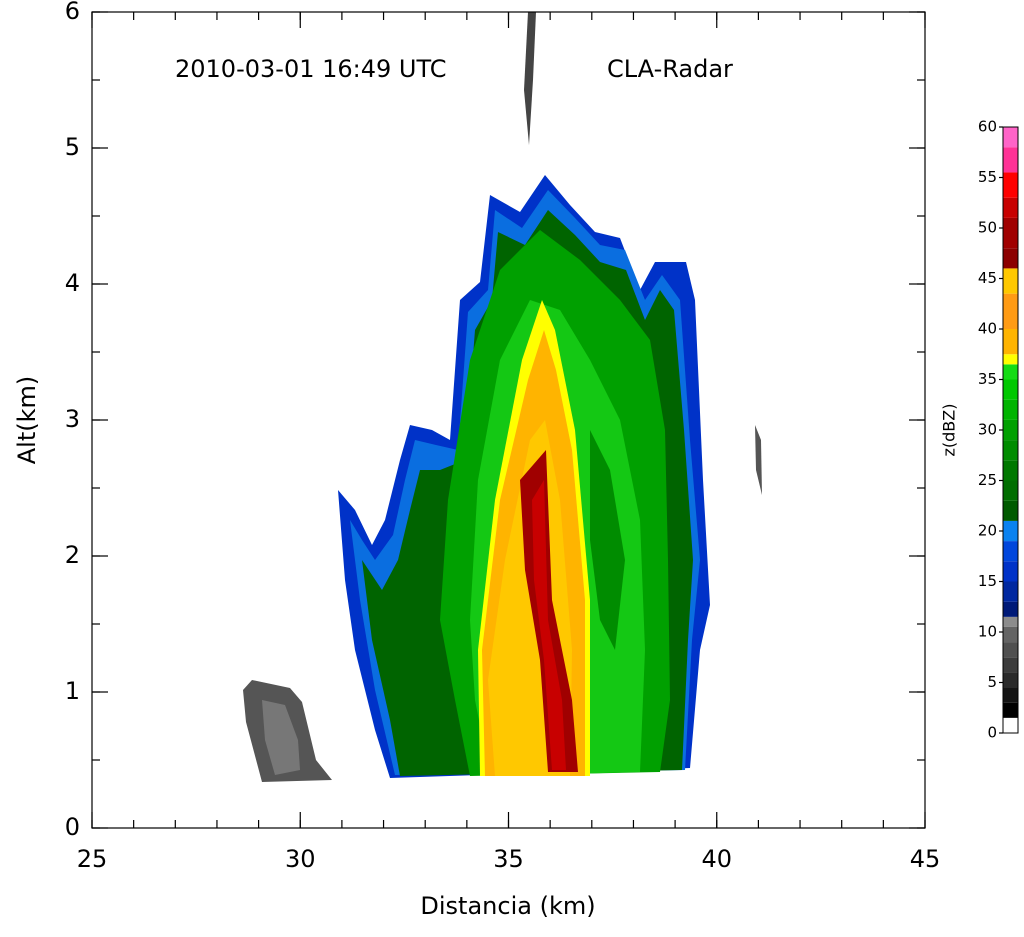 The height and width of the screenshot is (937, 1024). What do you see at coordinates (992, 682) in the screenshot?
I see `colorbar-tick-label: 5` at bounding box center [992, 682].